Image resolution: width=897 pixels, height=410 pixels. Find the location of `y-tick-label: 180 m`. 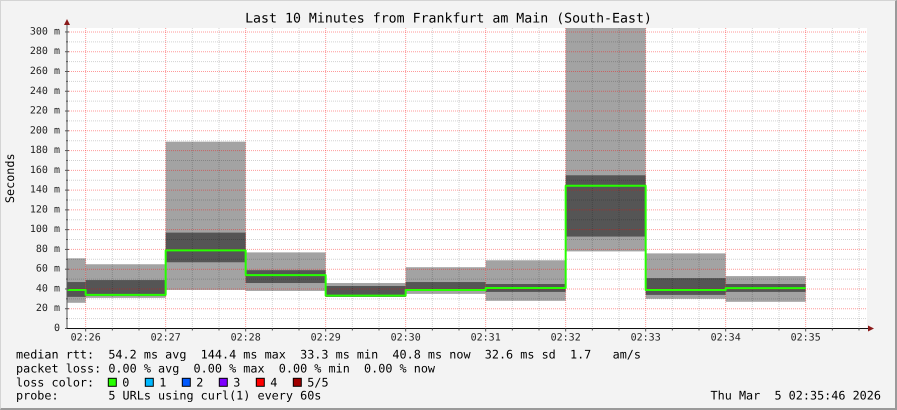

y-tick-label: 180 m is located at coordinates (45, 150).